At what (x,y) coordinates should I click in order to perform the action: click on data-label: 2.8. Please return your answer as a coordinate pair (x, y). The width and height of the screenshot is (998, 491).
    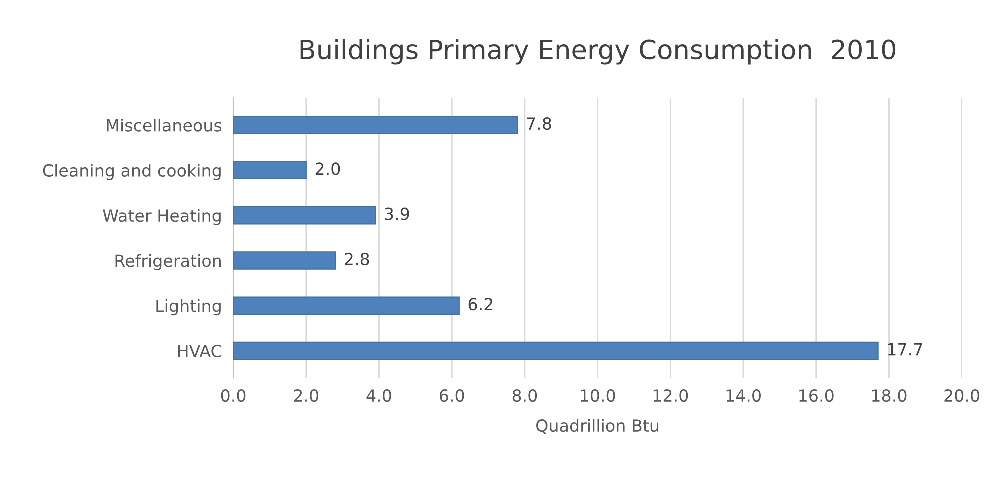
    Looking at the image, I should click on (357, 259).